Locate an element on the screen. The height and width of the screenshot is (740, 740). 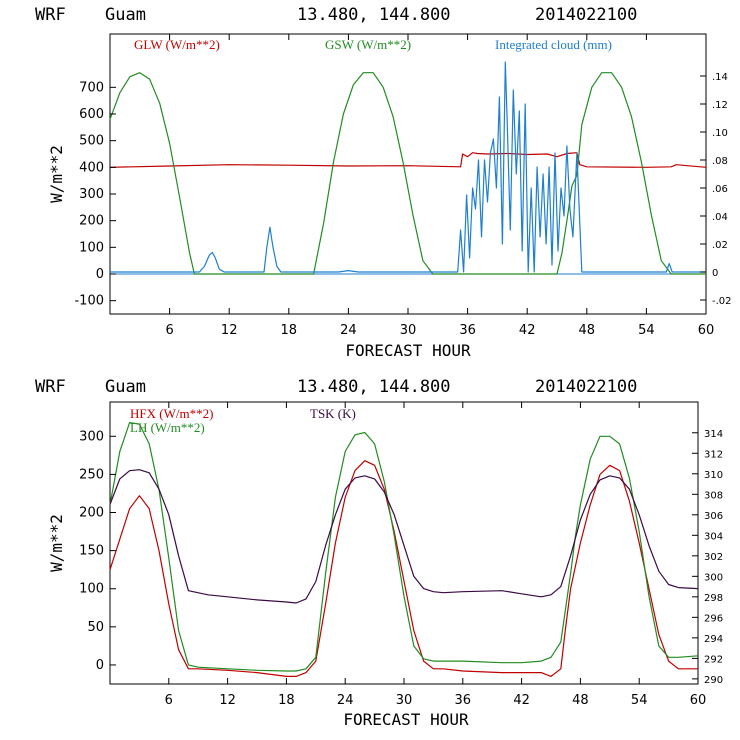
chart1-y2tick-label: .14 is located at coordinates (720, 77).